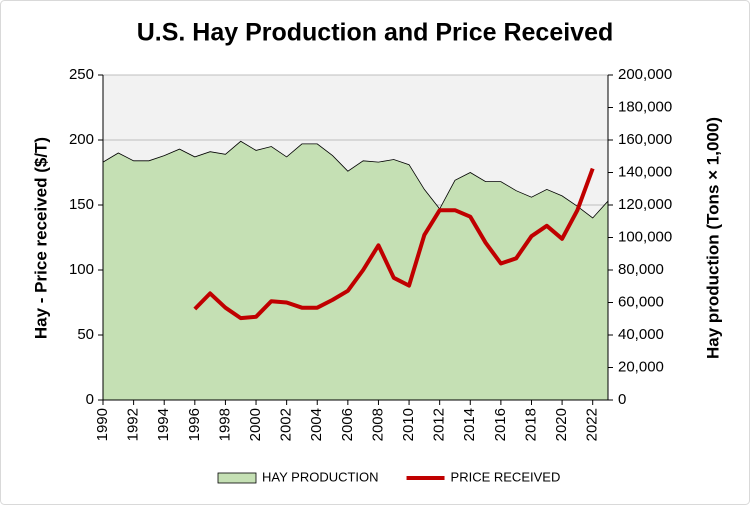 This screenshot has height=505, width=750. Describe the element at coordinates (645, 74) in the screenshot. I see `y2-tick-label: 200,000` at that location.